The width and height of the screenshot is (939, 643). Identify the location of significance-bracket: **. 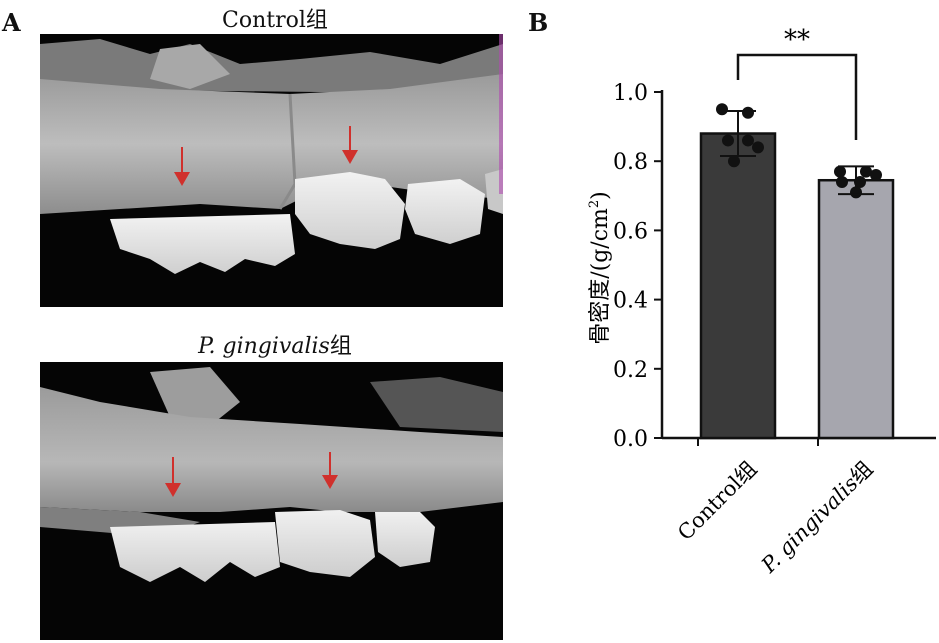
(797, 82).